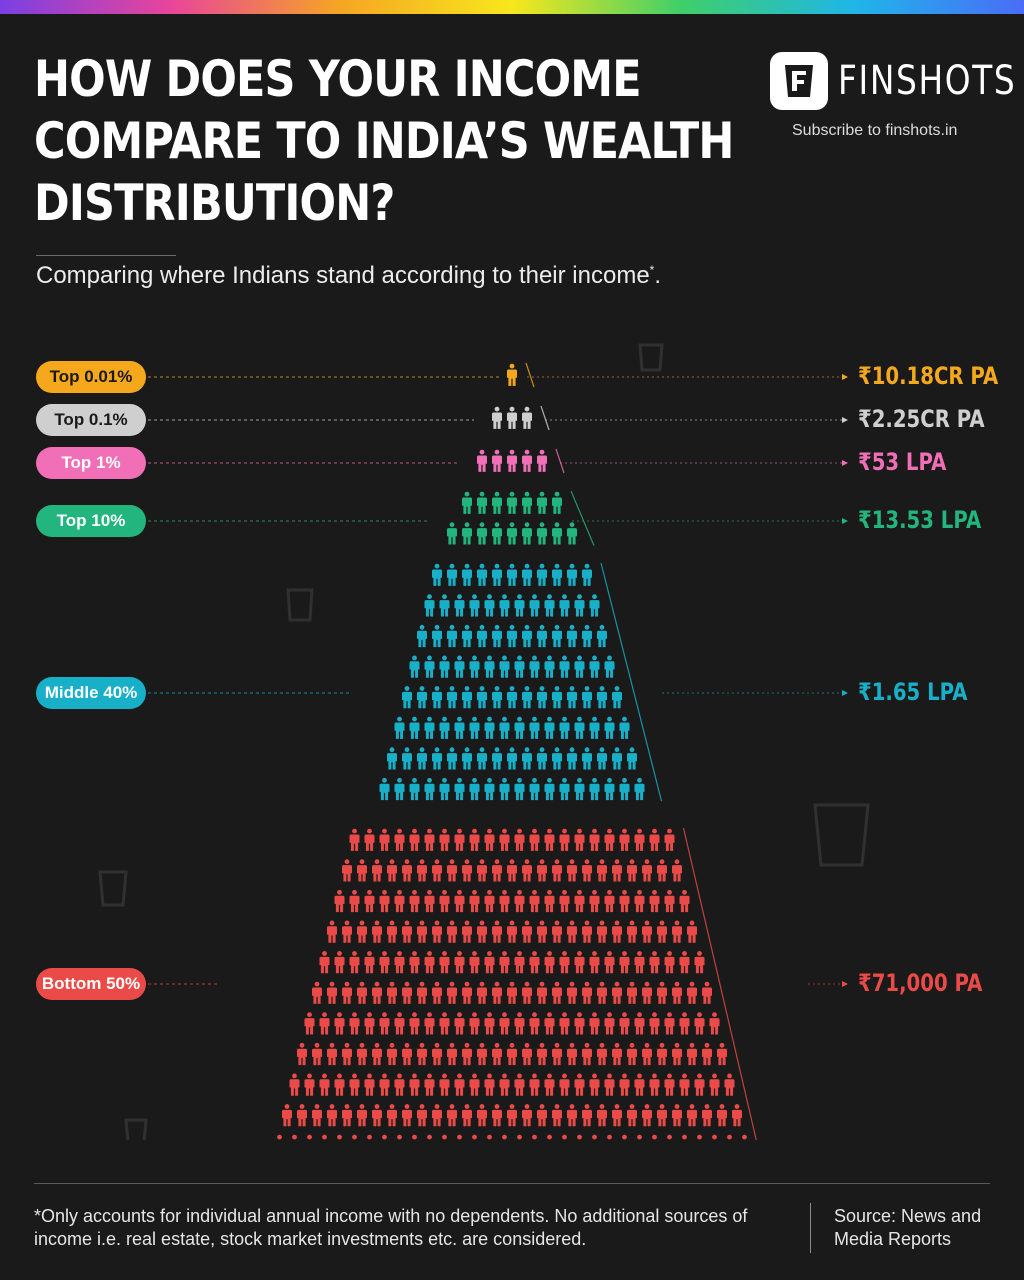 The width and height of the screenshot is (1024, 1280). Describe the element at coordinates (799, 81) in the screenshot. I see `finshots-logo-icon` at that location.